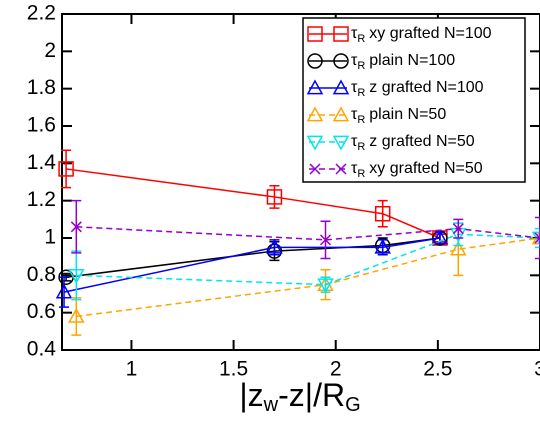 This screenshot has width=540, height=425. Describe the element at coordinates (336, 369) in the screenshot. I see `x-tick-label: 2` at that location.